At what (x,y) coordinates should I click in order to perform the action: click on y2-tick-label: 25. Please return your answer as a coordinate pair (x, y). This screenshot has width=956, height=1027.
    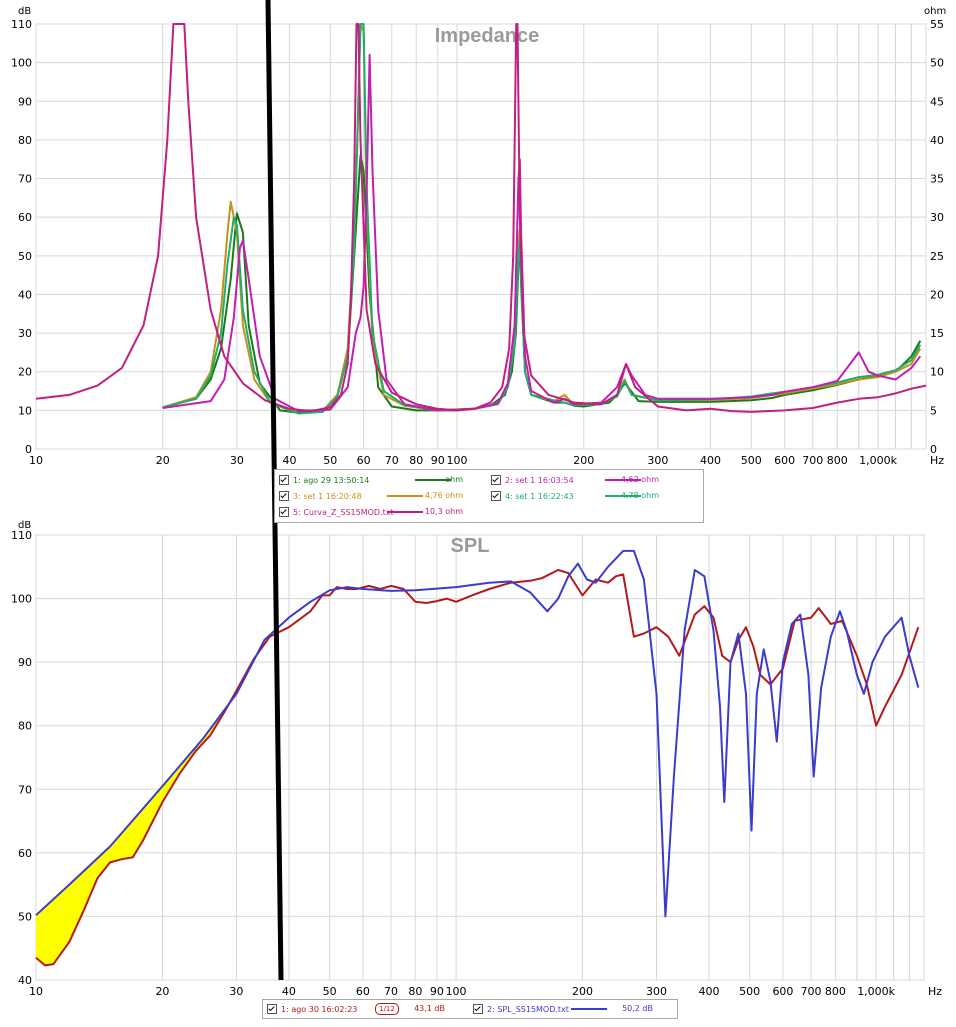
    Looking at the image, I should click on (937, 256).